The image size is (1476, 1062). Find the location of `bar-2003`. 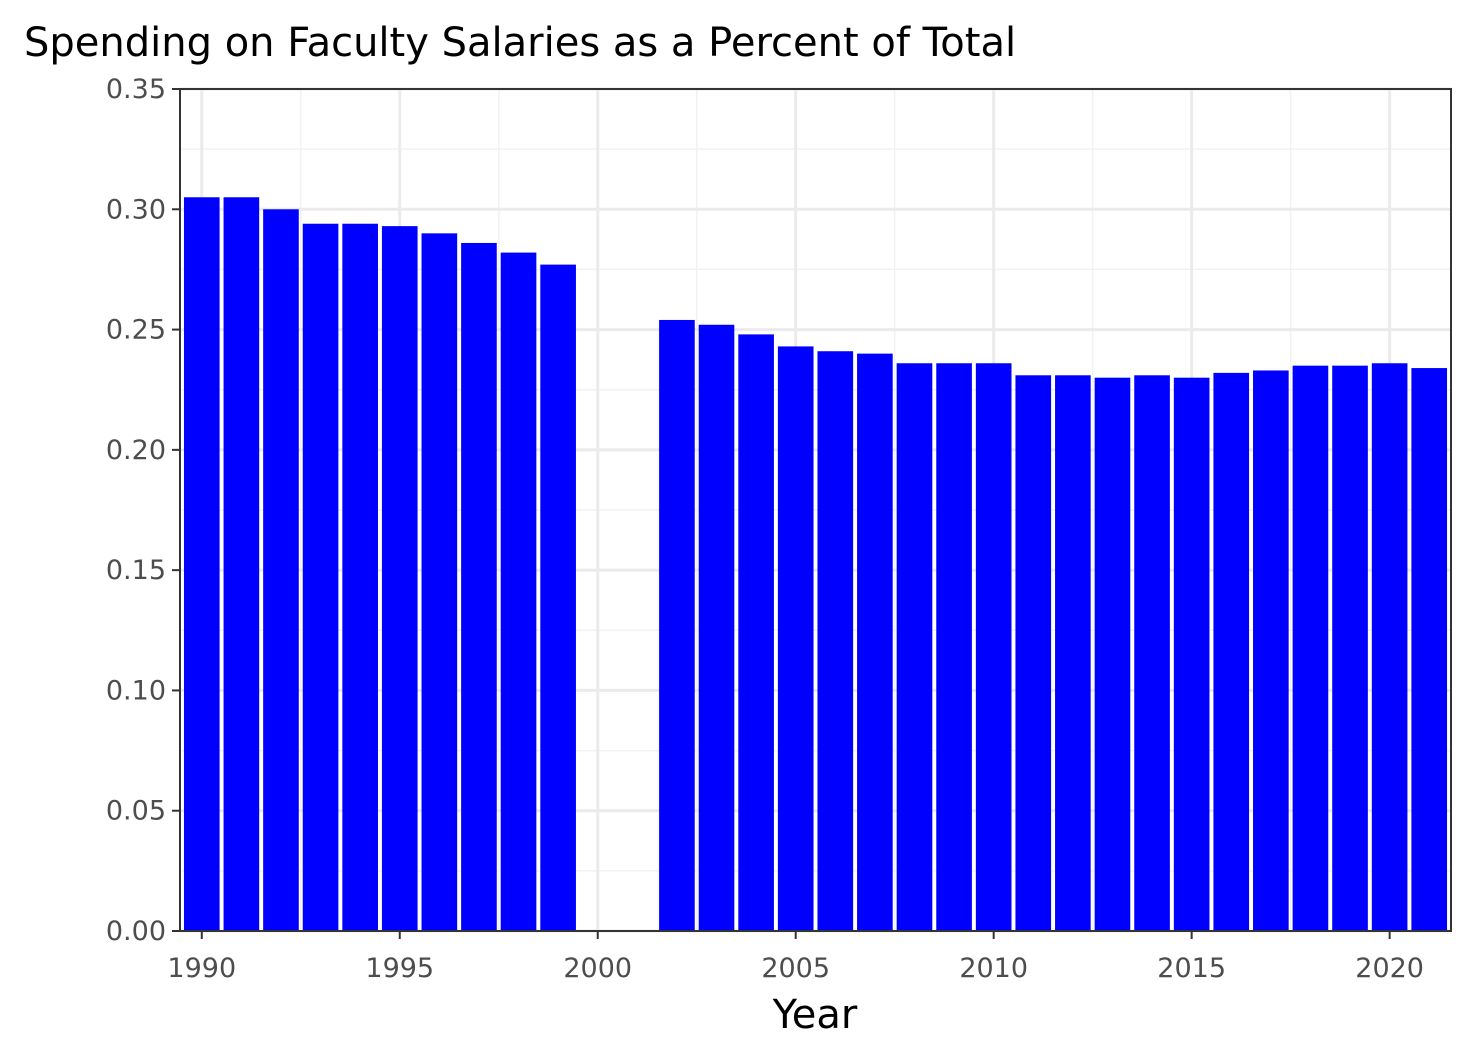

bar-2003 is located at coordinates (716, 627).